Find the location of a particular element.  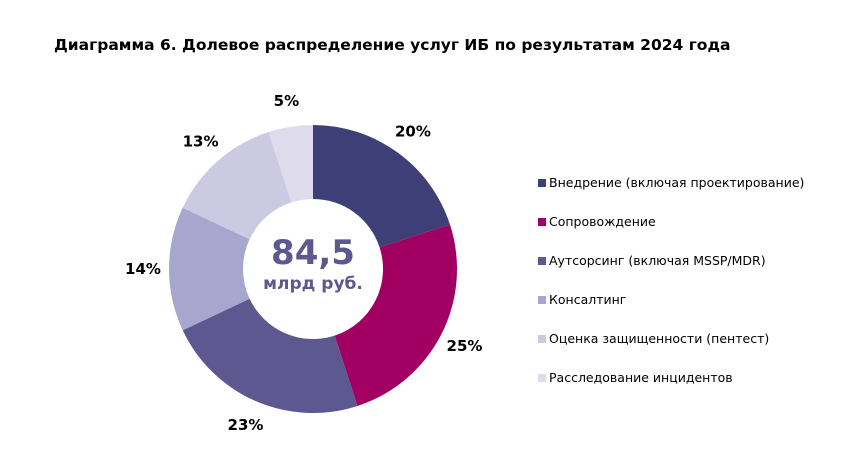

data-label: 13% is located at coordinates (201, 141).